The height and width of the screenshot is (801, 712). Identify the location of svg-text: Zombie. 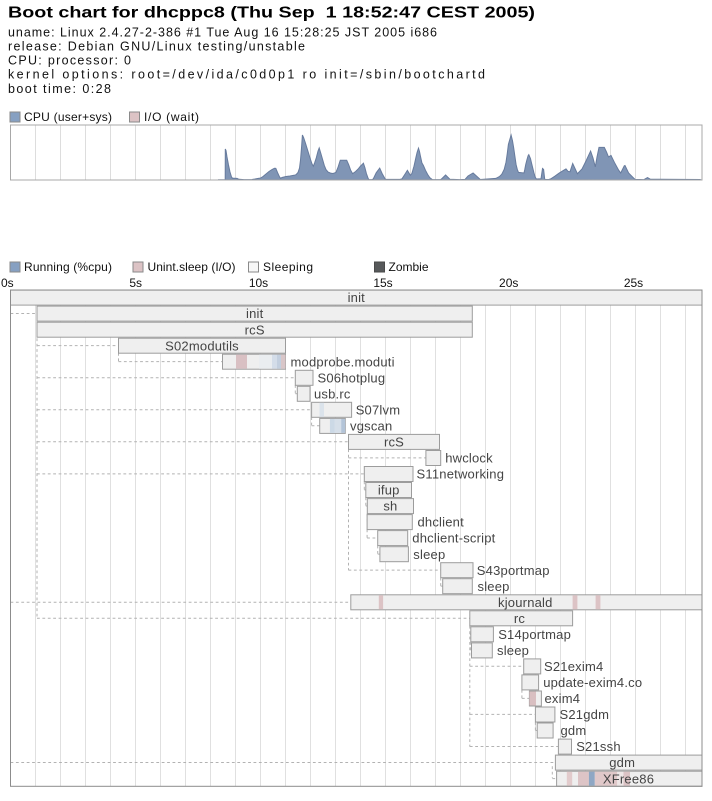
(409, 267).